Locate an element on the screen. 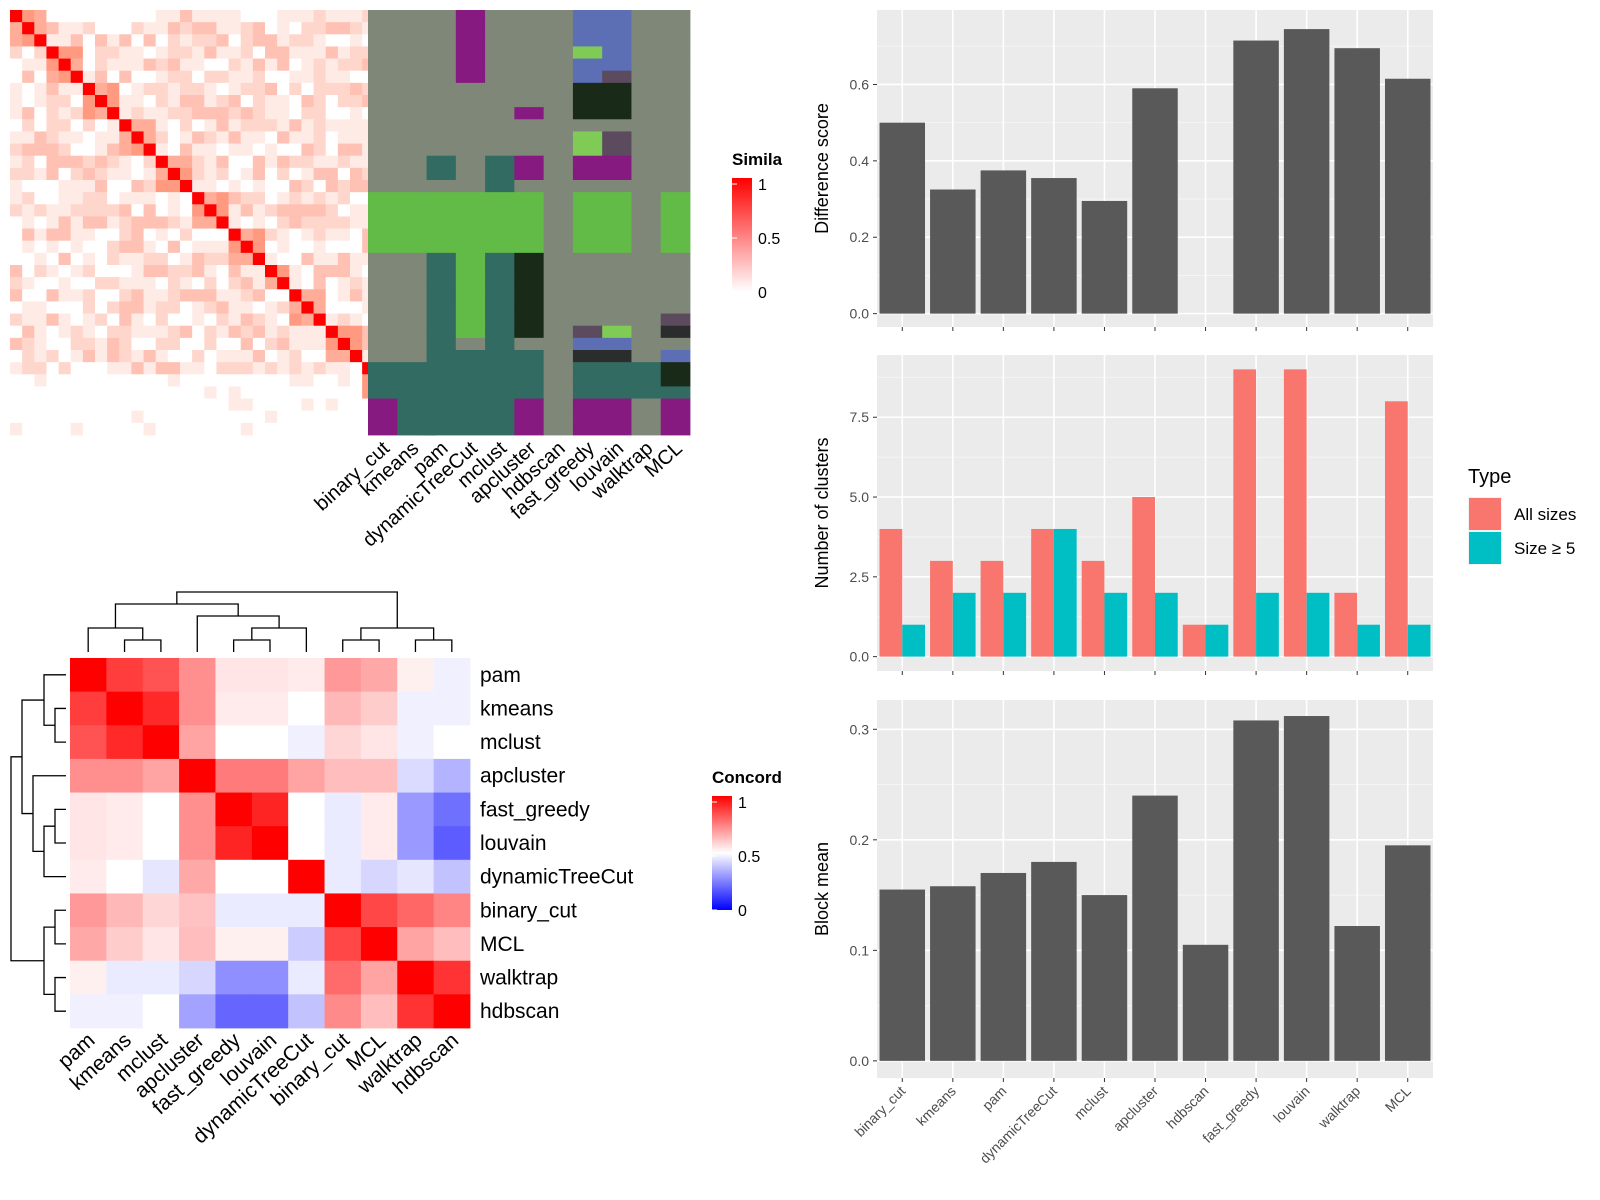 The height and width of the screenshot is (1200, 1600). x-tick-label: mclust is located at coordinates (1091, 1103).